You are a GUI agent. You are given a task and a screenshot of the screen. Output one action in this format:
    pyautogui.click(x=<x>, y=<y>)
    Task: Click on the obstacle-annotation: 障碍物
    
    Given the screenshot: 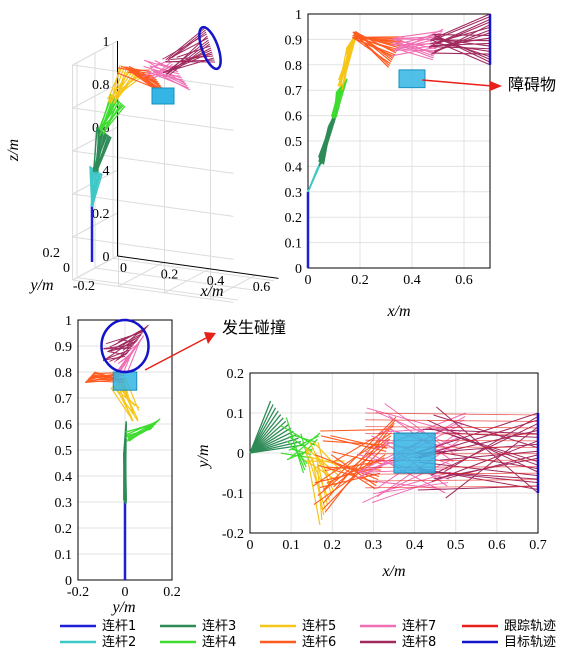 What is the action you would take?
    pyautogui.click(x=532, y=84)
    